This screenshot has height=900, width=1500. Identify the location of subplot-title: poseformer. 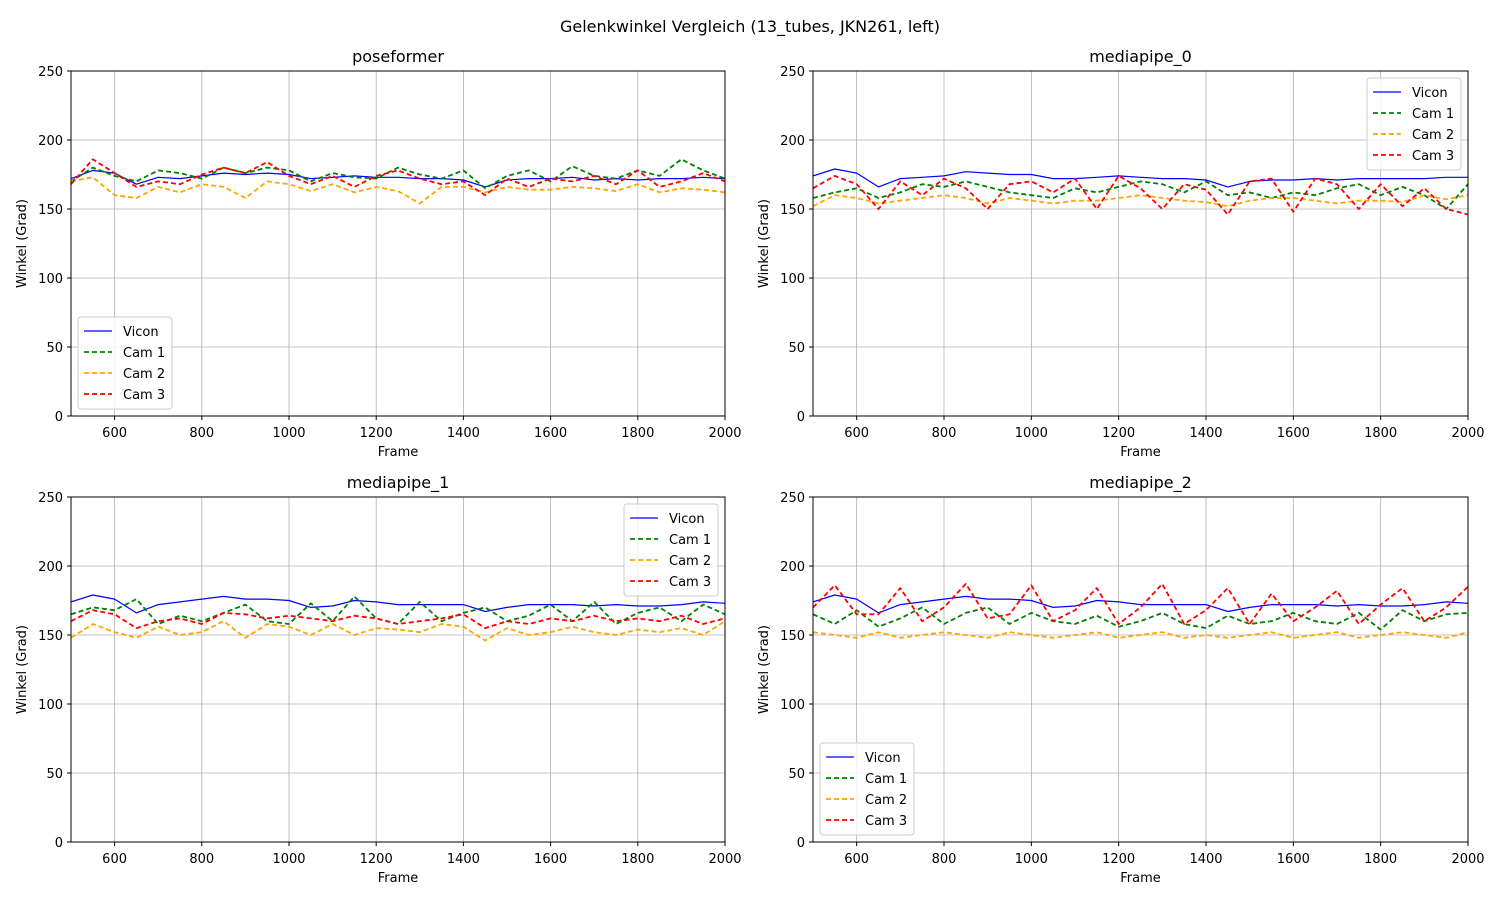
(398, 56).